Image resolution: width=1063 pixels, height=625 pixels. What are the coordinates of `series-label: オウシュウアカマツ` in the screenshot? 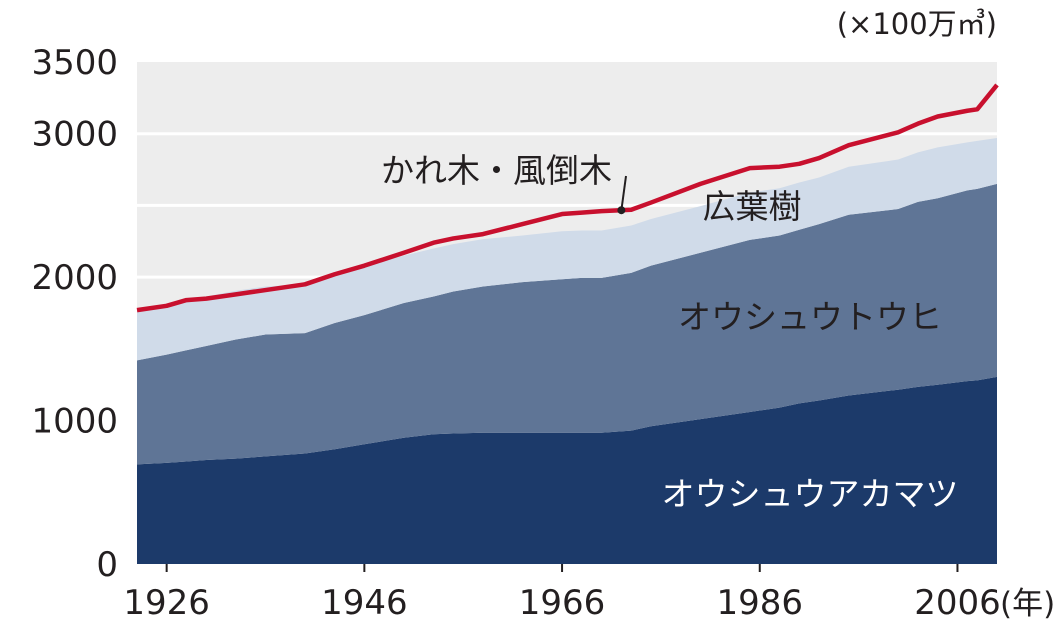 It's located at (810, 493).